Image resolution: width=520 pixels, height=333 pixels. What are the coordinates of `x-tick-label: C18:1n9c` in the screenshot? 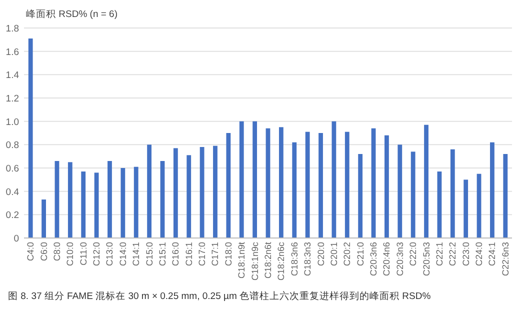 It's located at (255, 261).